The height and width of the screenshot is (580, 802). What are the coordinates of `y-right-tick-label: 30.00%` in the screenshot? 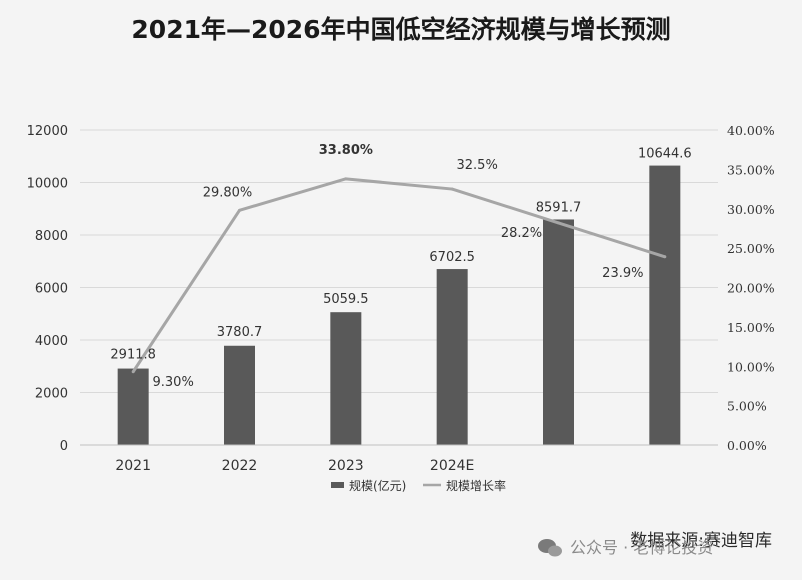 It's located at (751, 209).